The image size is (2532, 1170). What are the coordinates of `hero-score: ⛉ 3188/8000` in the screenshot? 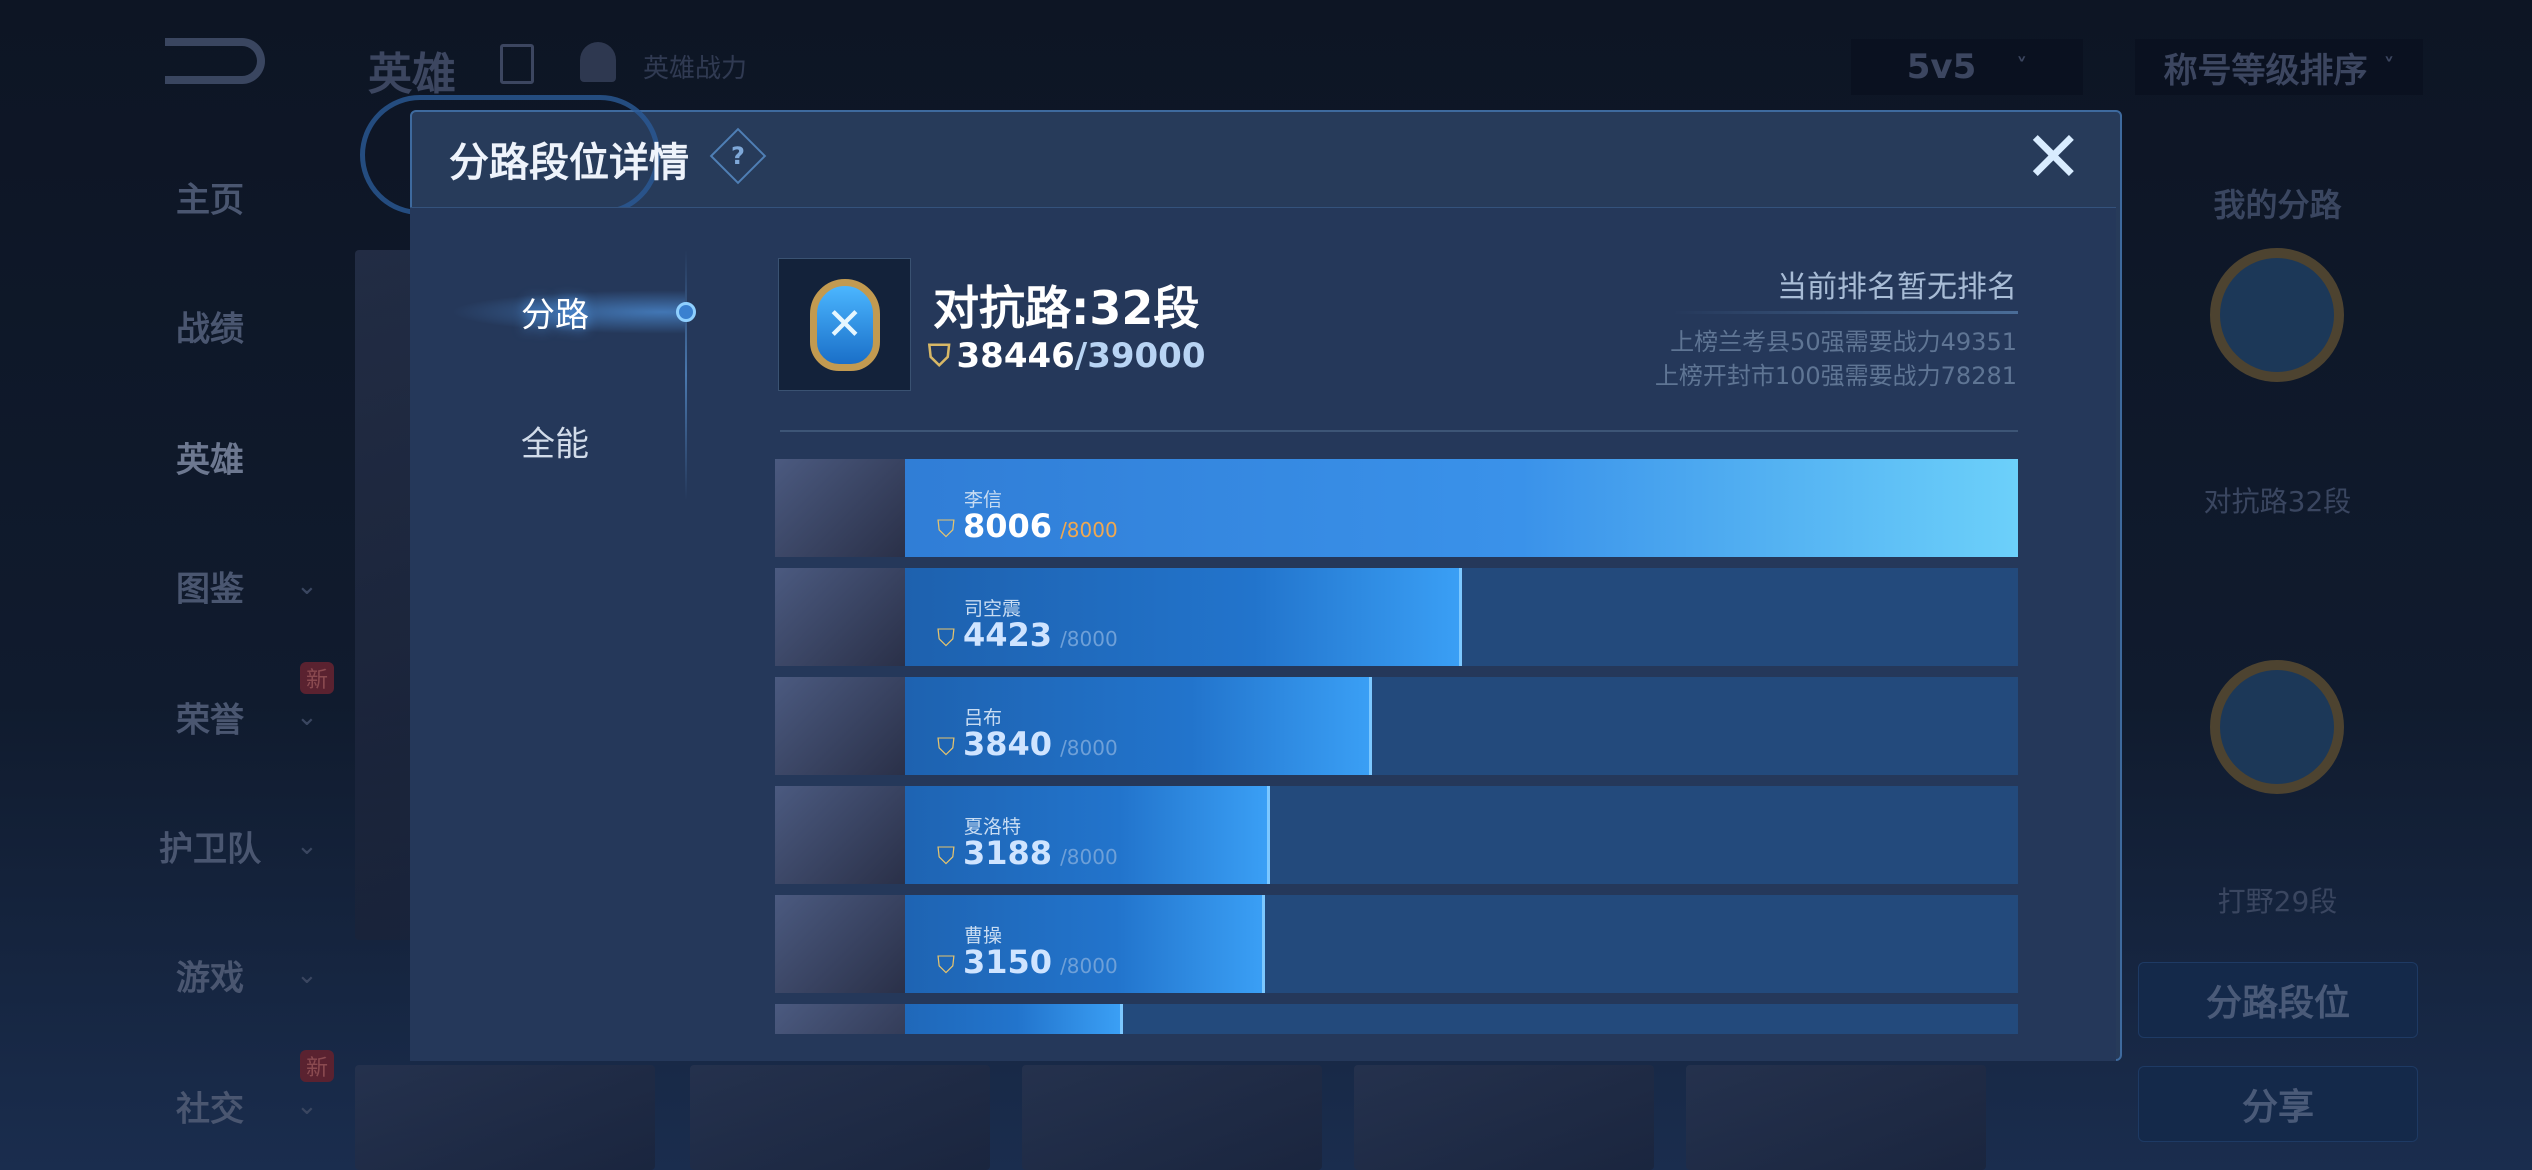 It's located at (1027, 853).